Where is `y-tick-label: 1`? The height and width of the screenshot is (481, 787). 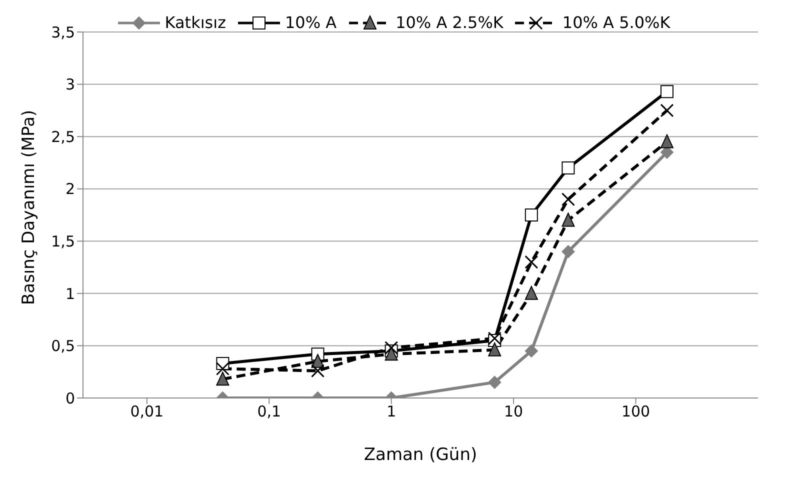
y-tick-label: 1 is located at coordinates (70, 293).